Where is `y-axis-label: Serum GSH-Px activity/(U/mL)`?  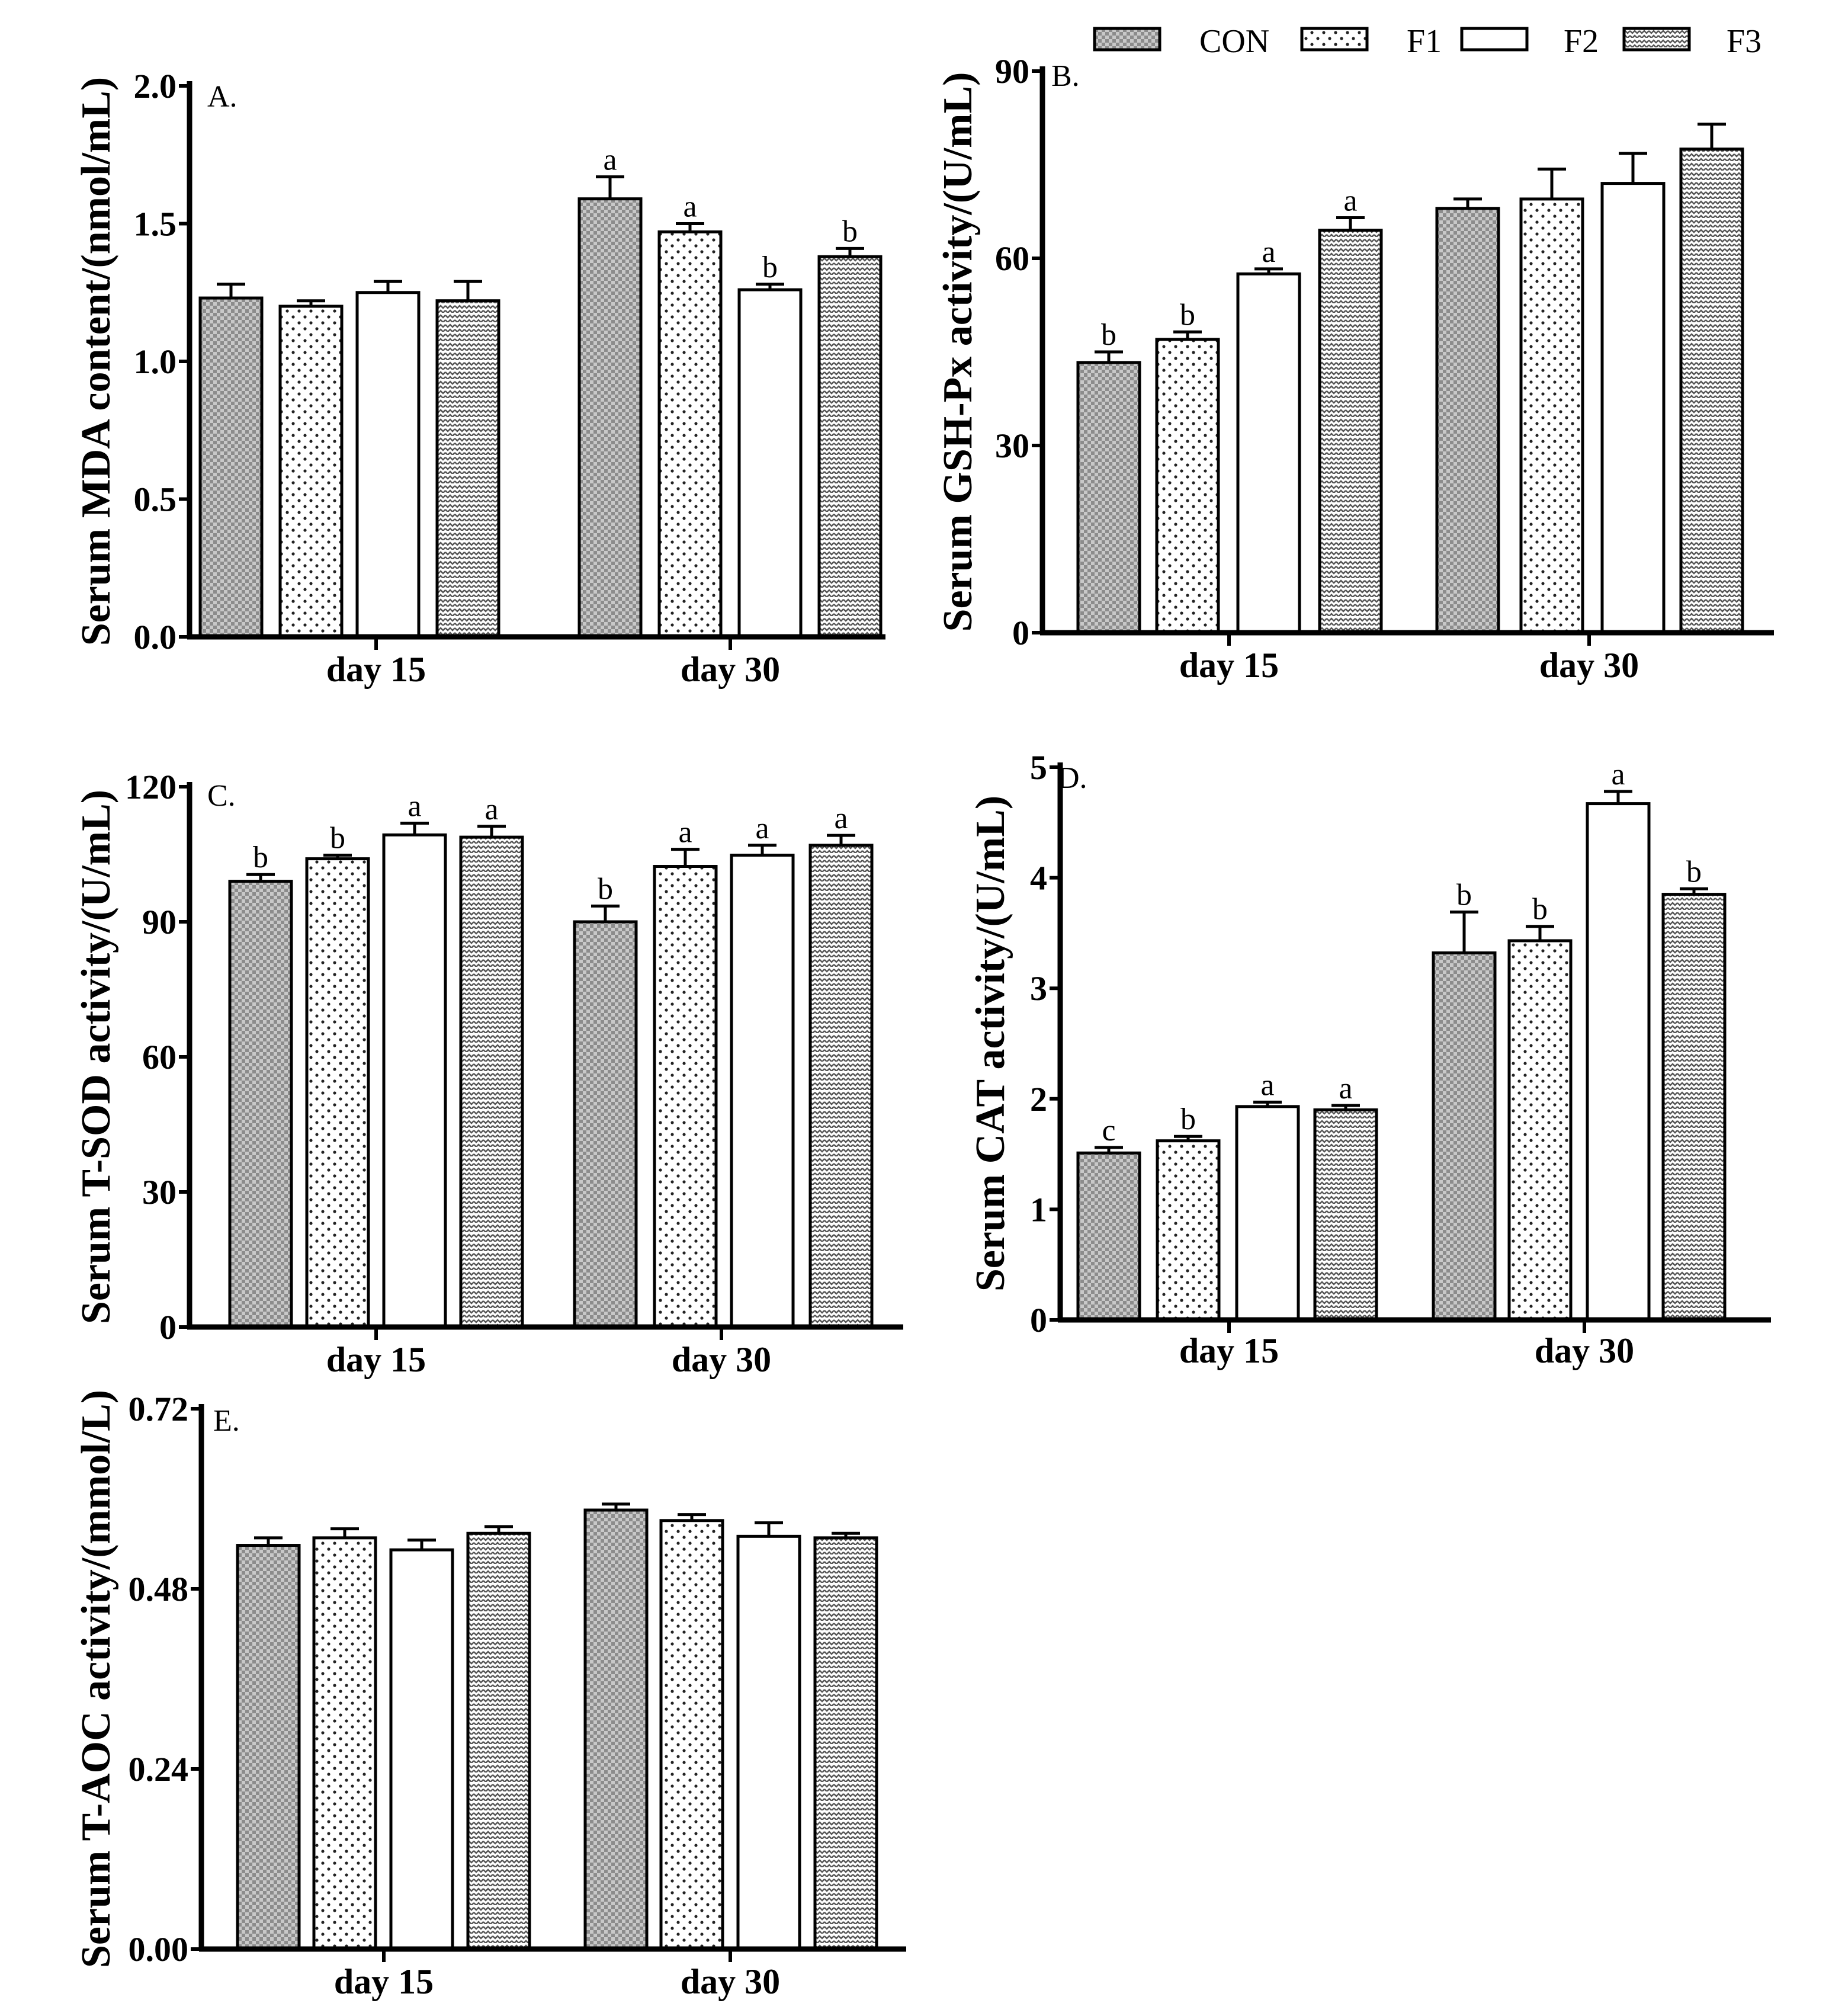
y-axis-label: Serum GSH-Px activity/(U/mL) is located at coordinates (958, 352).